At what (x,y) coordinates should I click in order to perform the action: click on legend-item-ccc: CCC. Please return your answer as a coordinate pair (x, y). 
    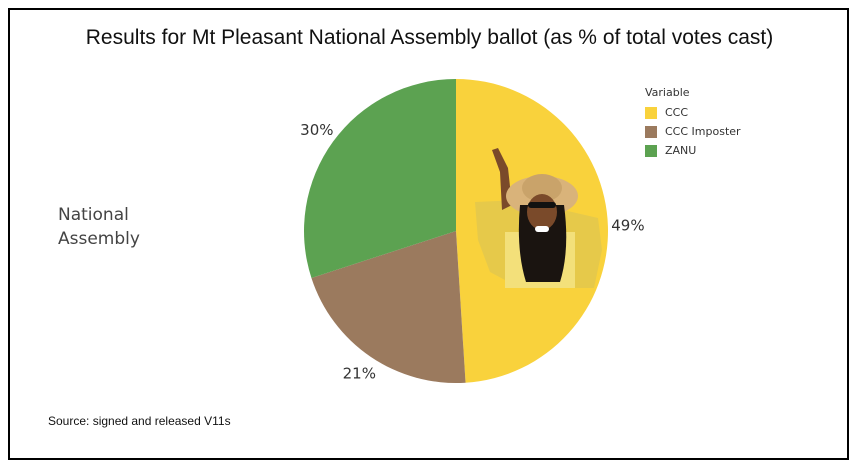
    Looking at the image, I should click on (693, 112).